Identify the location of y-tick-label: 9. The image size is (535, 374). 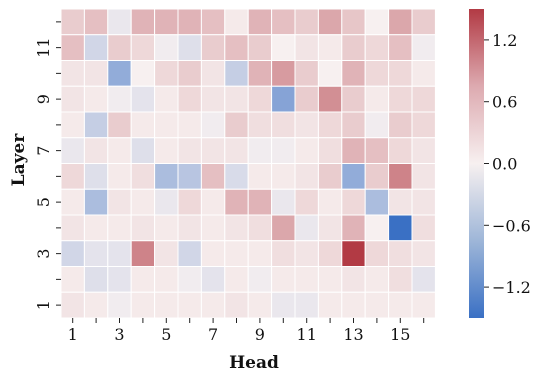
(43, 99).